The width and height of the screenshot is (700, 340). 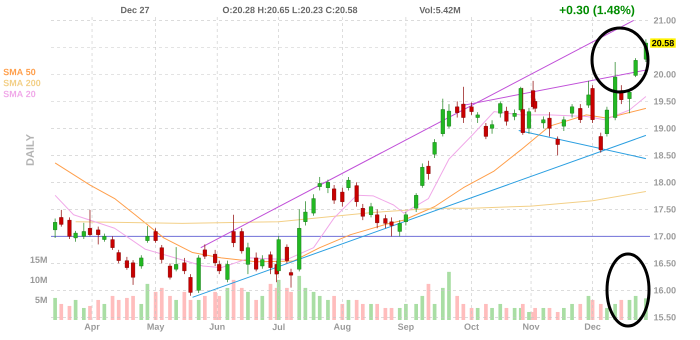 What do you see at coordinates (155, 328) in the screenshot?
I see `x-tick-label: May` at bounding box center [155, 328].